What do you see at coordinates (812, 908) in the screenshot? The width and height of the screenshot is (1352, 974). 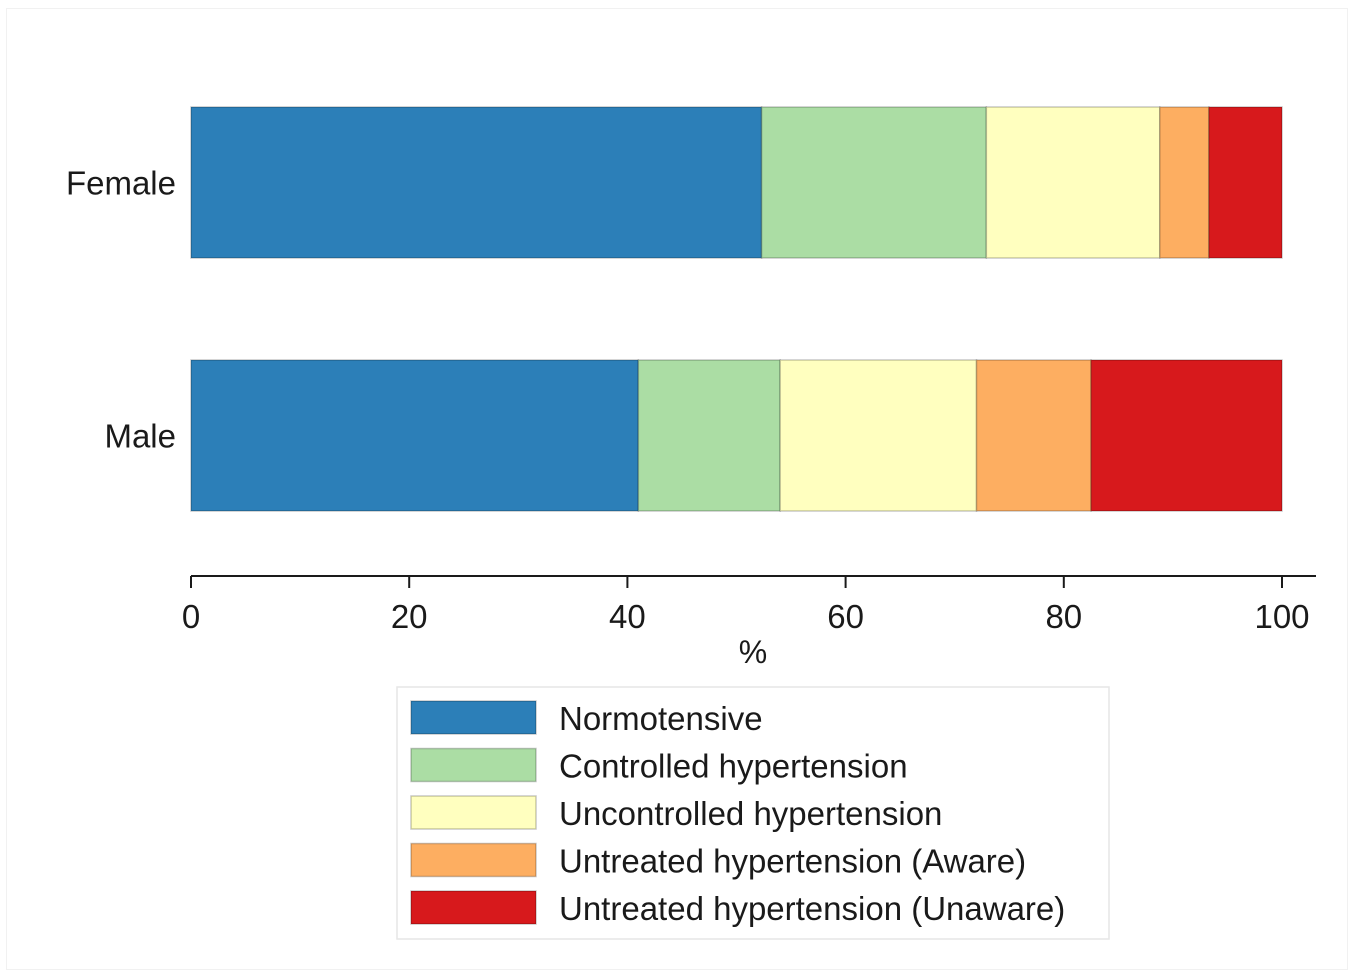 I see `legend-label-untreated-hypertension-unaware: Untreated hypertension (Unaware)` at bounding box center [812, 908].